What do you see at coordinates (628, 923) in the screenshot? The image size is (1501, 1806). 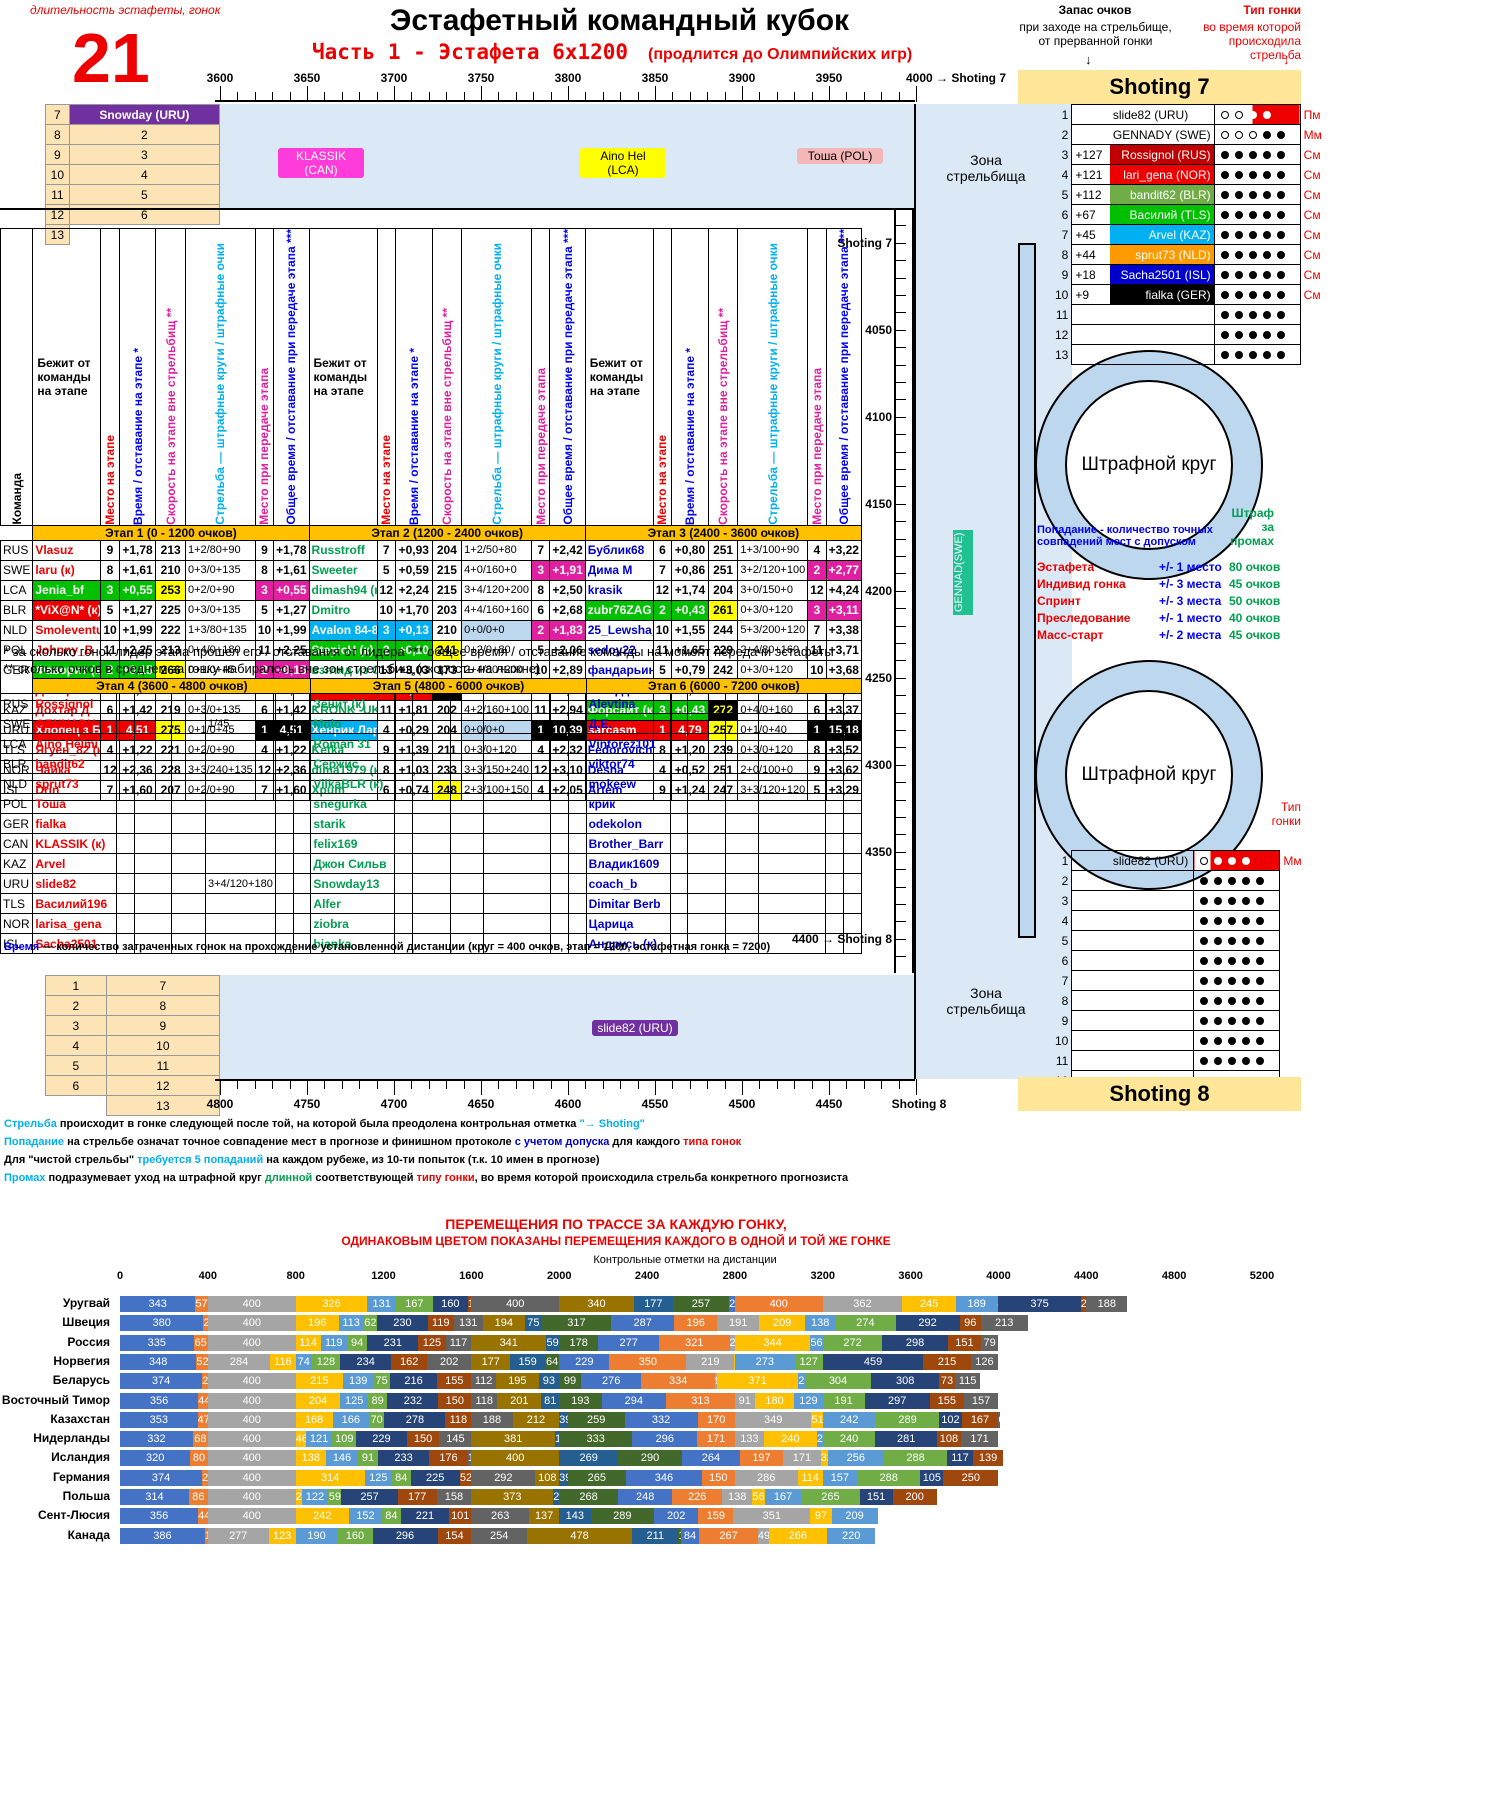 I see `runner-name: Царица` at bounding box center [628, 923].